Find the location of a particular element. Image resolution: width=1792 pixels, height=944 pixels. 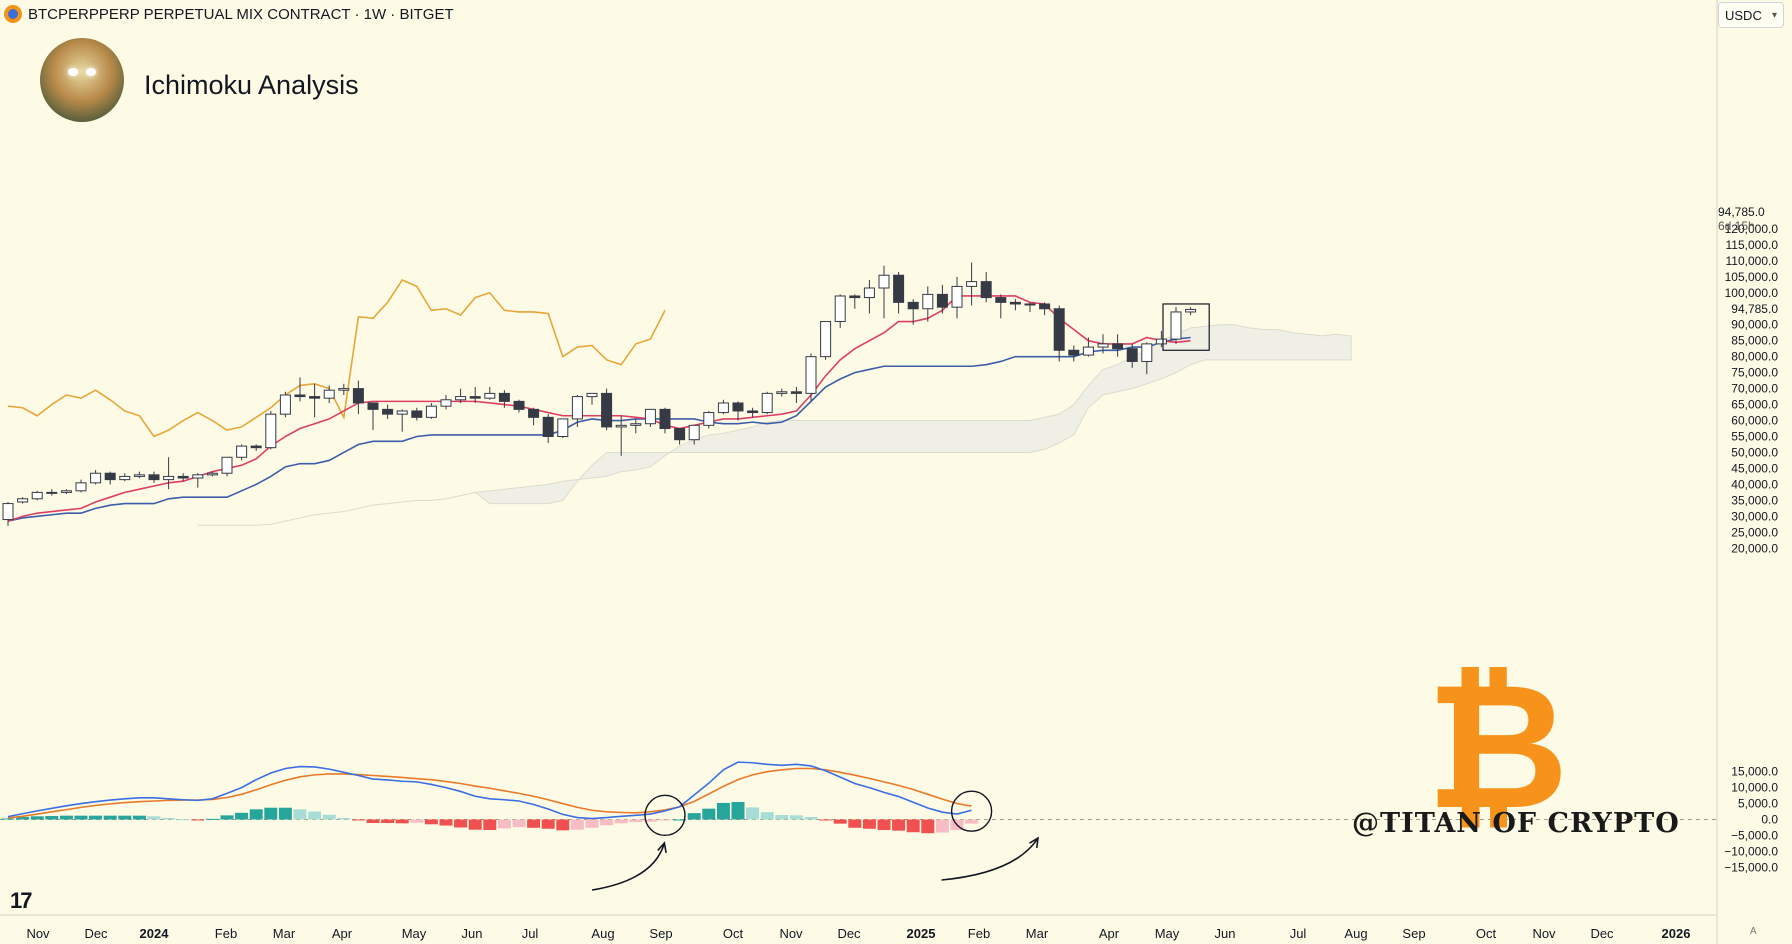

price-tick-label: 20,000.0 is located at coordinates (1754, 548).